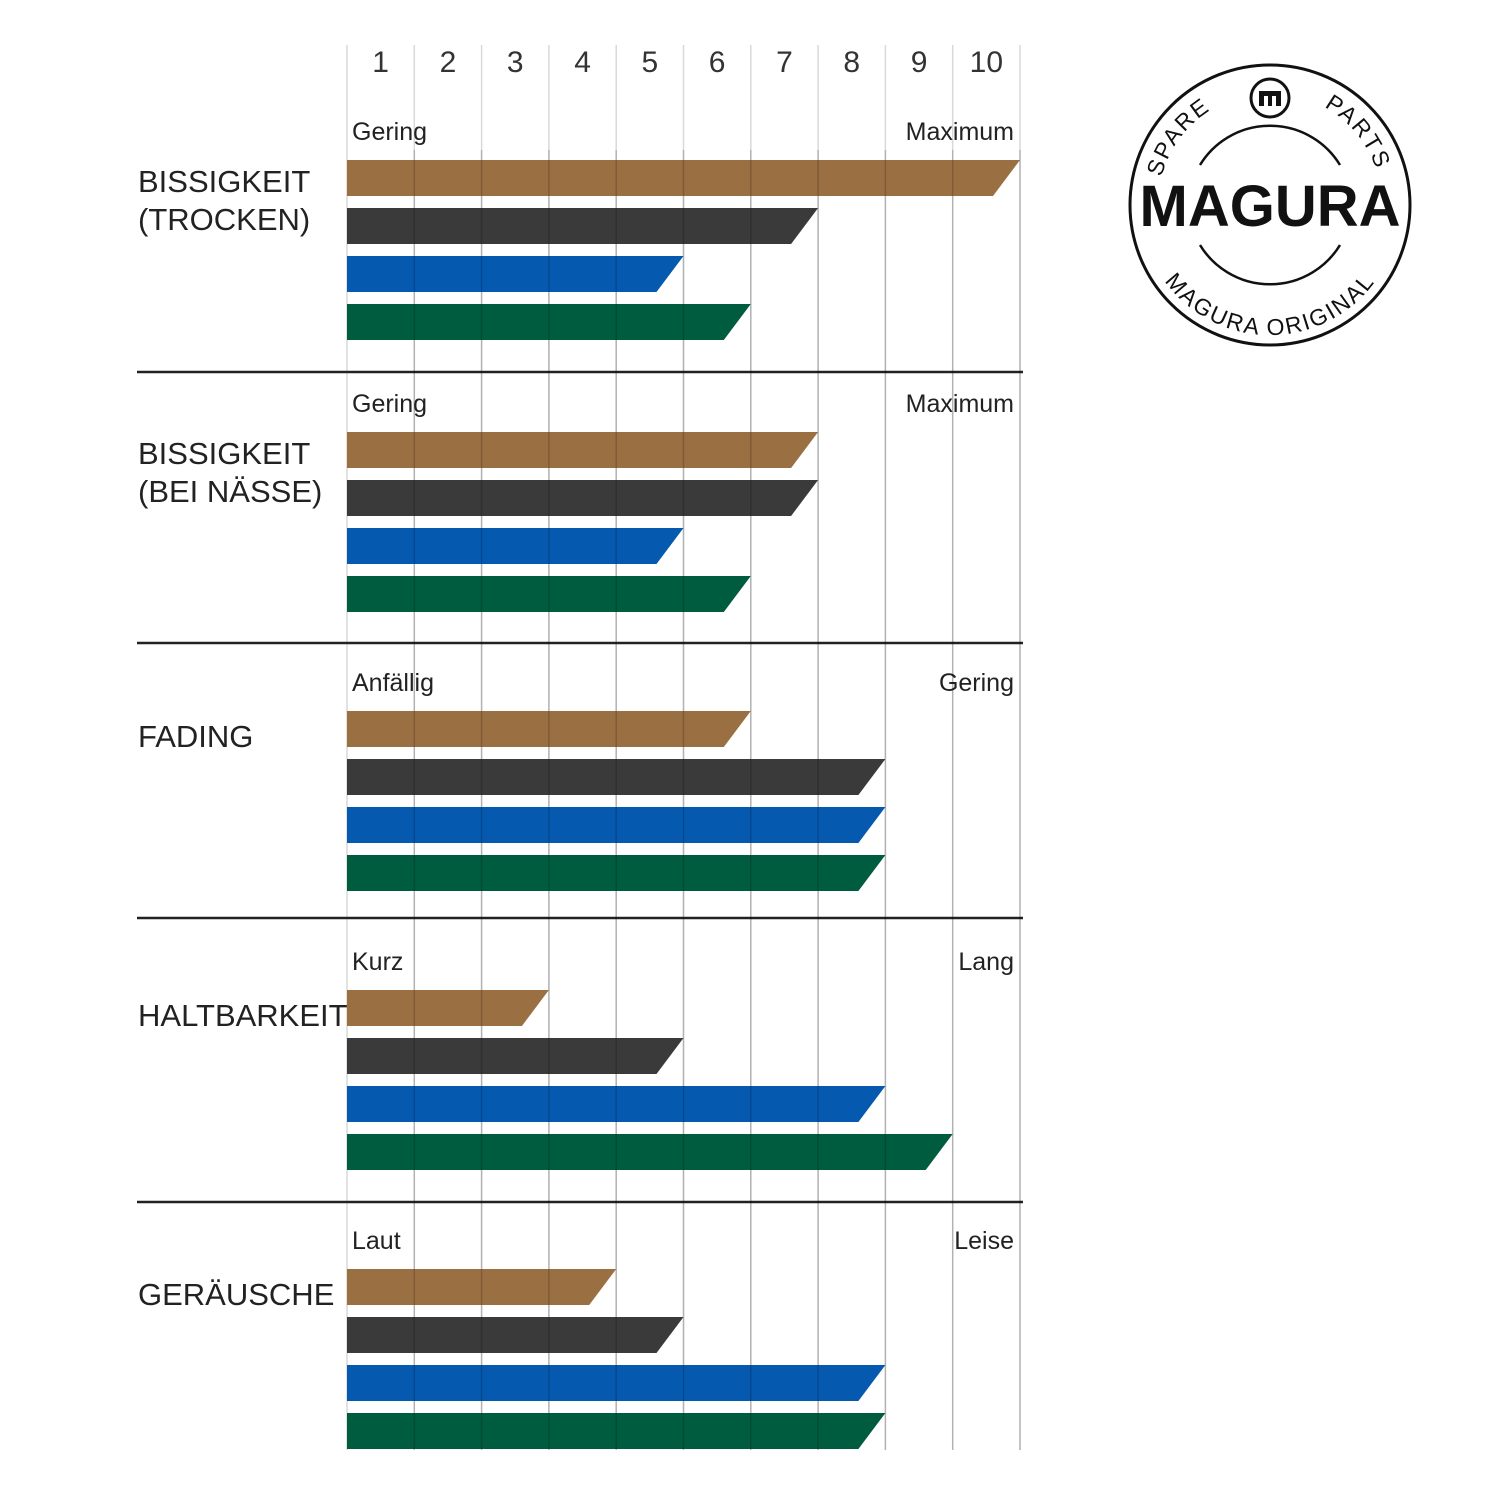  I want to click on x-tick-label: 6, so click(717, 62).